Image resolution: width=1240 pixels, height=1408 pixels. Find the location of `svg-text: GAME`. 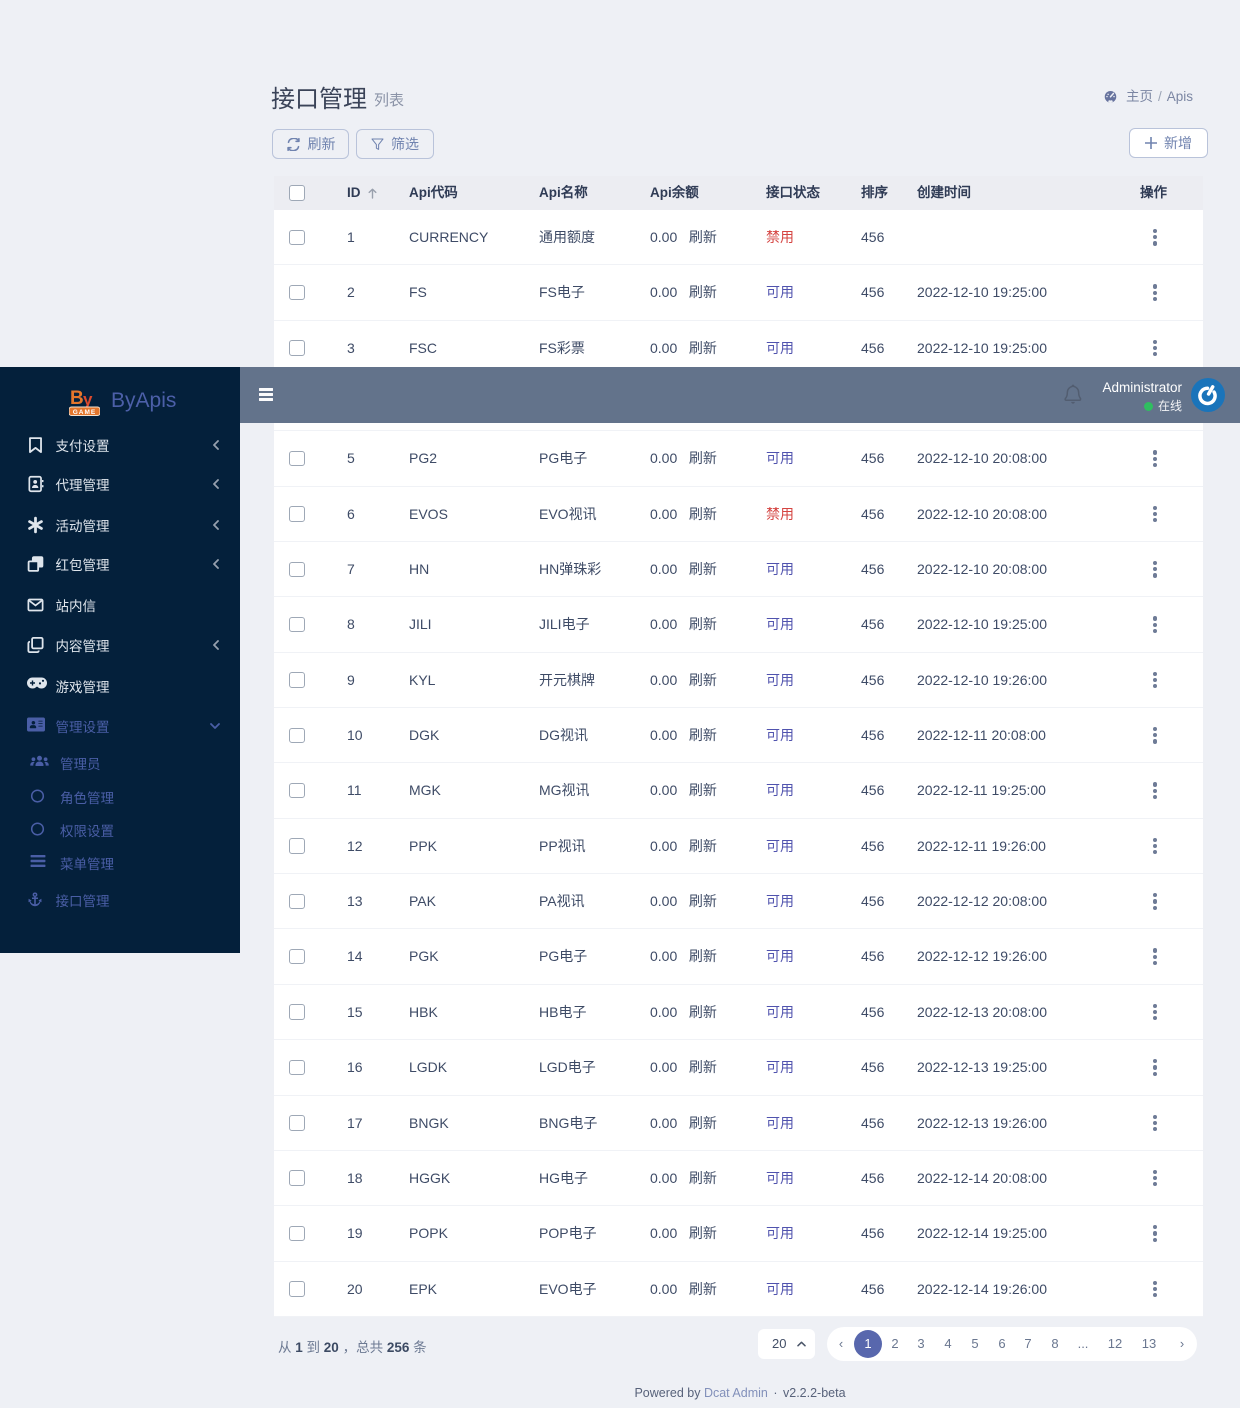

svg-text: GAME is located at coordinates (85, 412).